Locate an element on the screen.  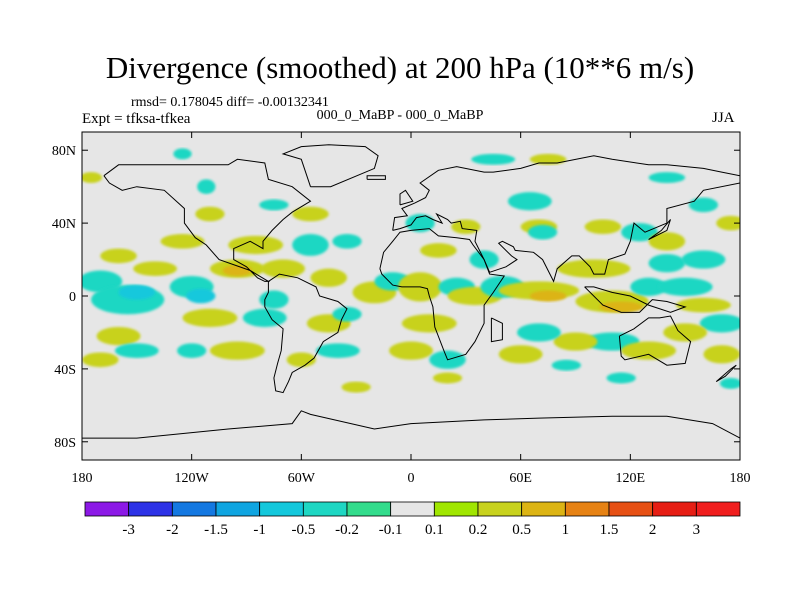
colorbar-label: 0.1 is located at coordinates (434, 530).